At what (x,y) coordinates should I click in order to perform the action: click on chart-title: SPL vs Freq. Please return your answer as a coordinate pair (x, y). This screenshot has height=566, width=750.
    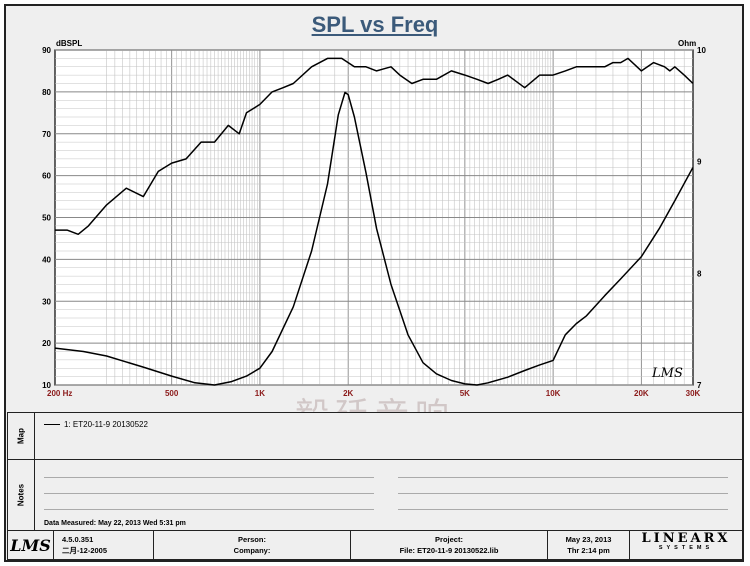
    Looking at the image, I should click on (375, 24).